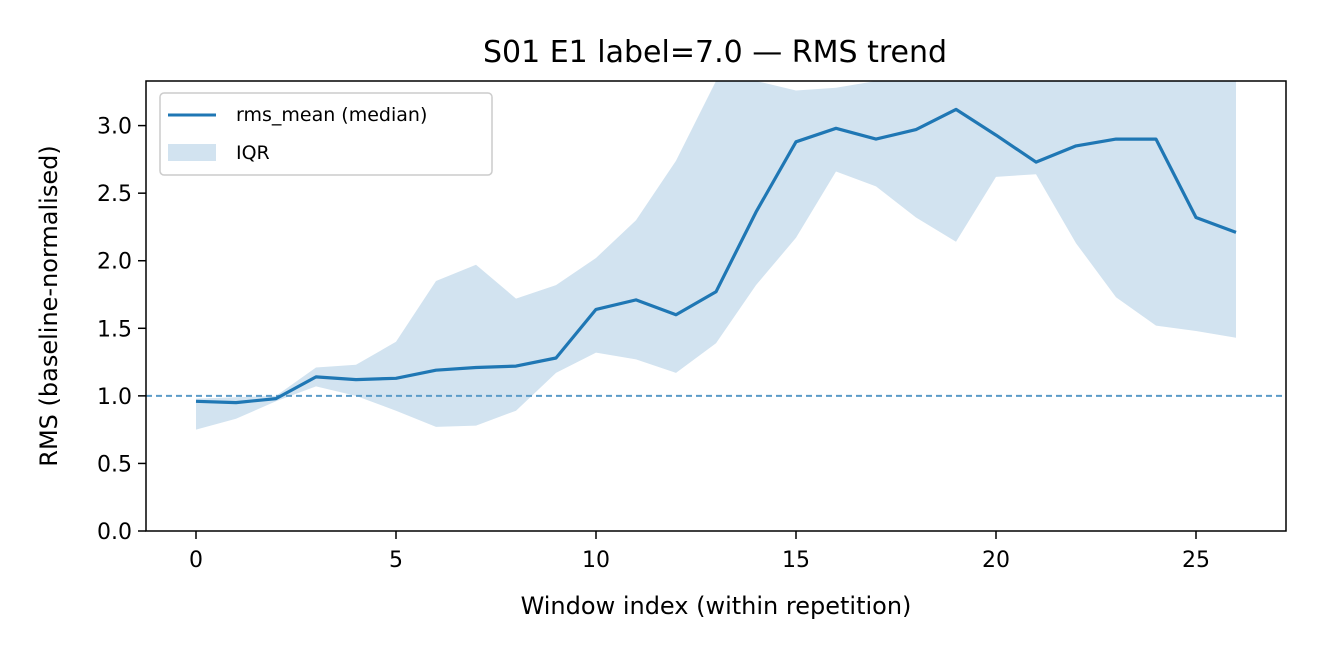 The height and width of the screenshot is (660, 1320). Describe the element at coordinates (796, 560) in the screenshot. I see `x-tick-label: 15` at that location.